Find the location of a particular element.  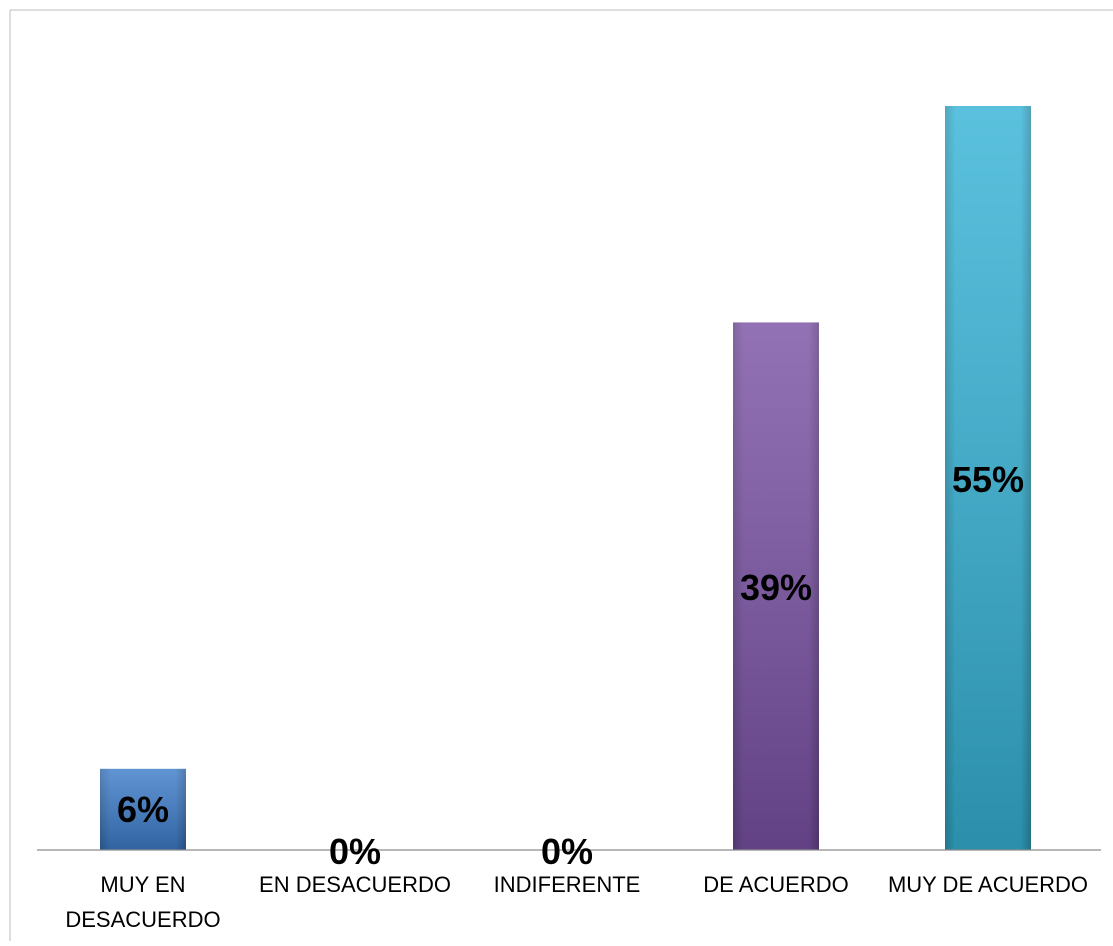

category-label-2-0: INDIFERENTE is located at coordinates (567, 884).